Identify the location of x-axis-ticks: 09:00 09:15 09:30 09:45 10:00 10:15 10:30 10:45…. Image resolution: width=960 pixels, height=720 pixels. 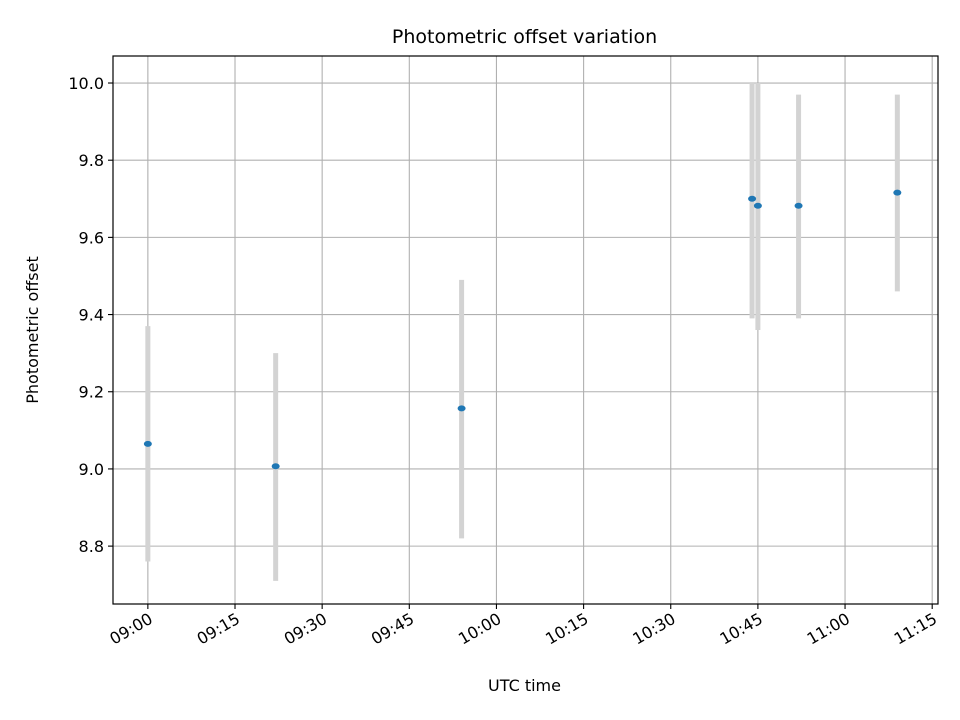
(523, 626).